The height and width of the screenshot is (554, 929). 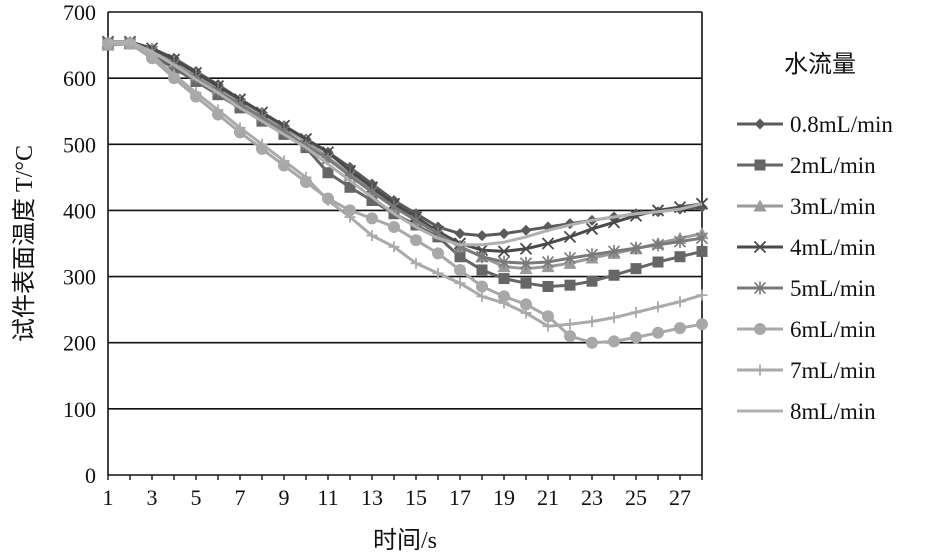 What do you see at coordinates (327, 497) in the screenshot?
I see `x-tick-label: 11` at bounding box center [327, 497].